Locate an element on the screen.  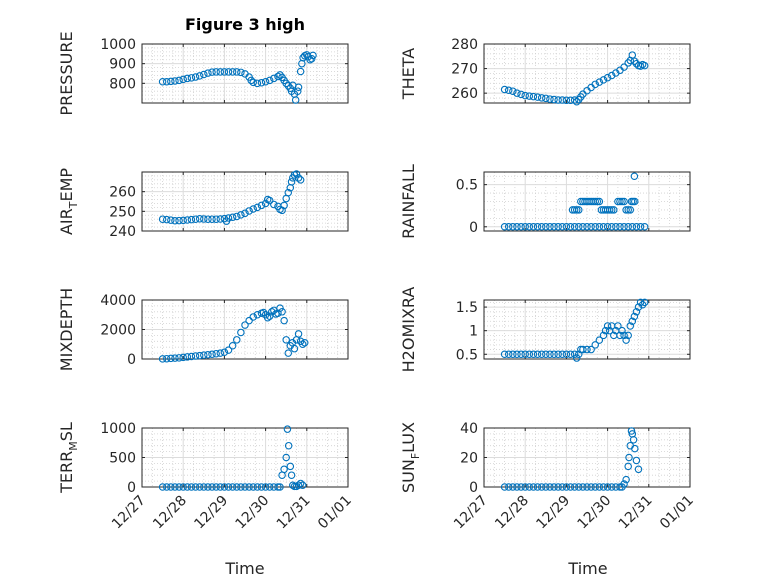
plot-area is located at coordinates (245, 73).